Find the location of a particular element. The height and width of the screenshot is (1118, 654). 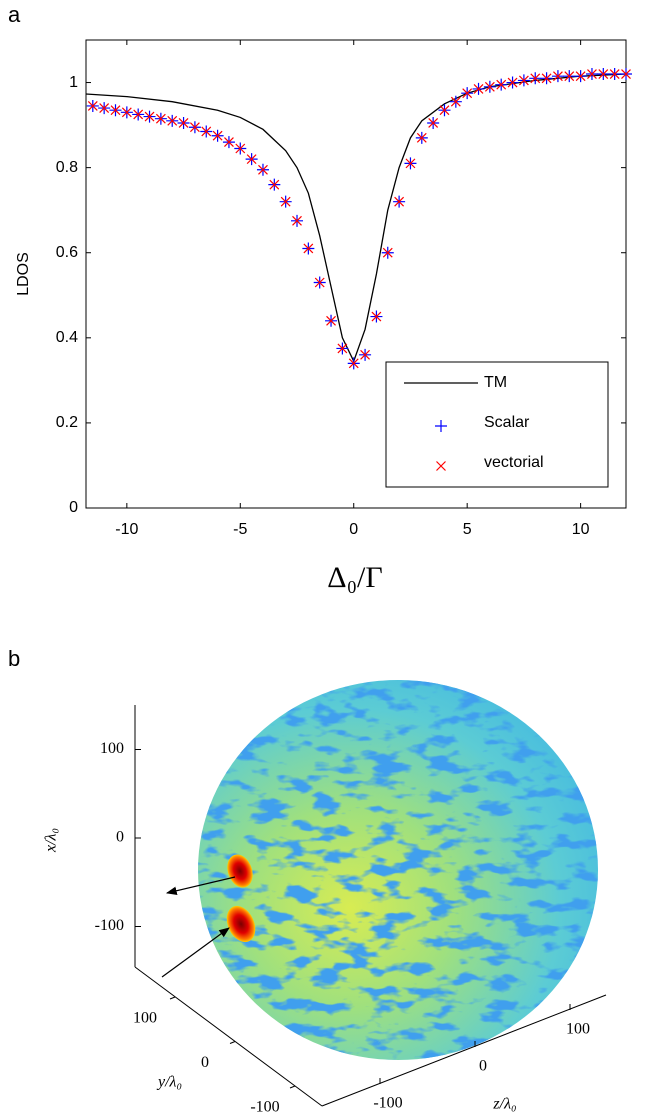

y-tick-label: 1 is located at coordinates (73, 82).